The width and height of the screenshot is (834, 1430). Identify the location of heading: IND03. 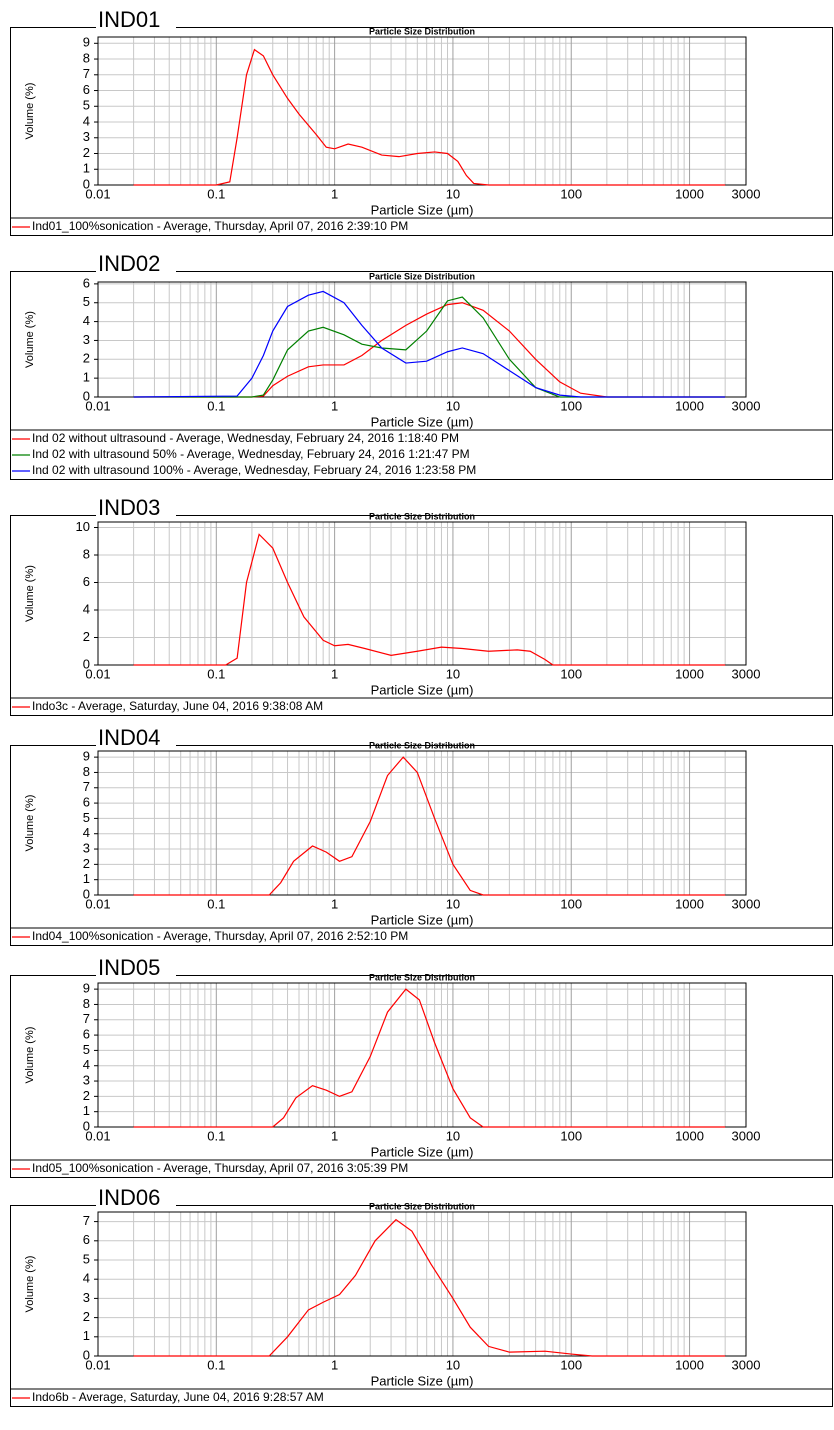
(129, 507).